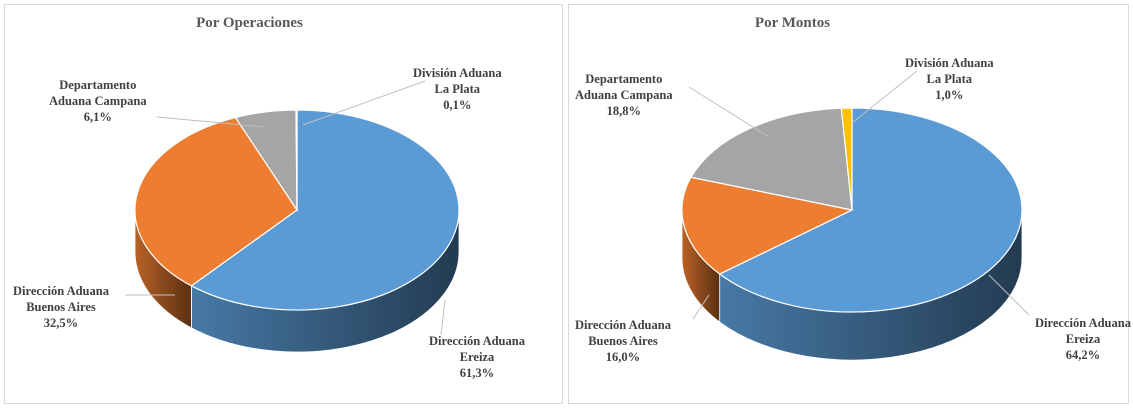  Describe the element at coordinates (623, 357) in the screenshot. I see `data-label-pct: 16,0%` at that location.